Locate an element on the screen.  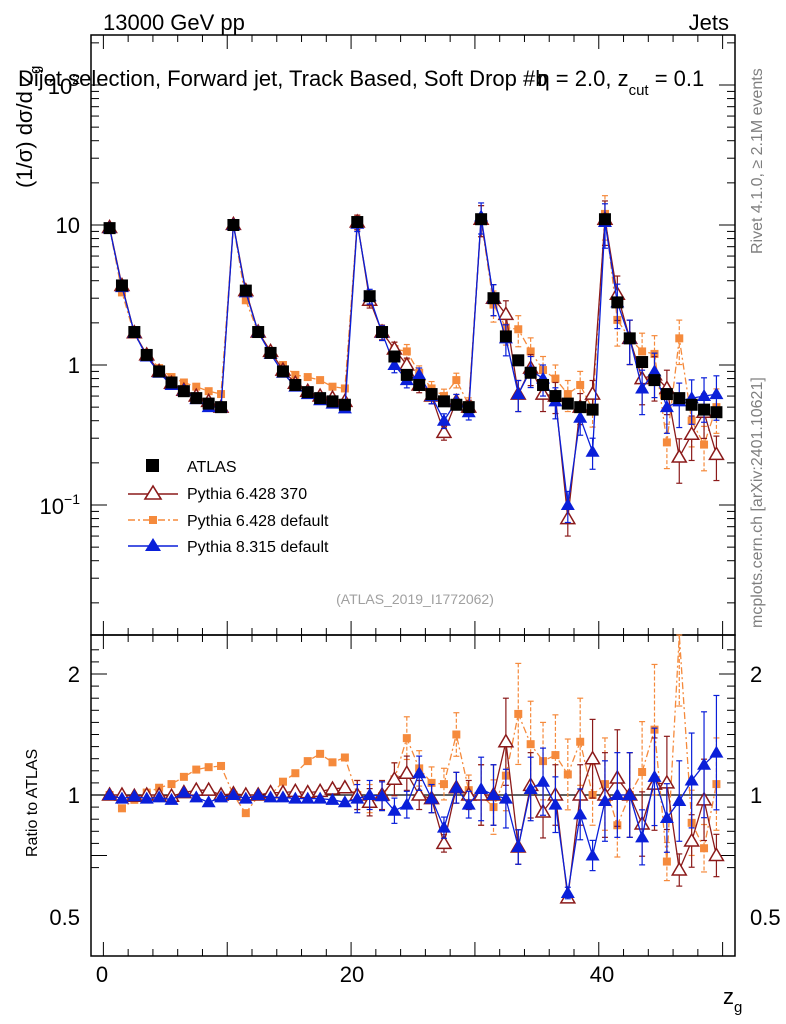
y-tick-label-0.1: 10−1 is located at coordinates (60, 505).